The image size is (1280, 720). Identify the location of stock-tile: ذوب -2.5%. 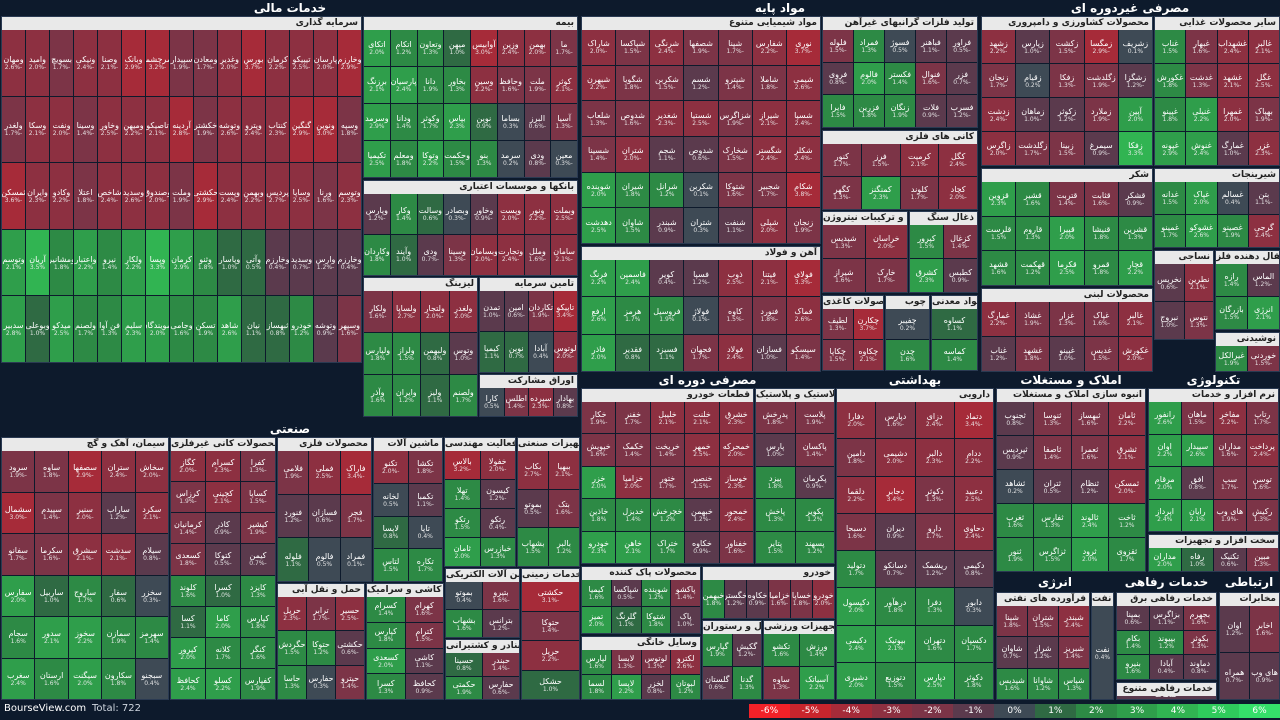
(735, 278).